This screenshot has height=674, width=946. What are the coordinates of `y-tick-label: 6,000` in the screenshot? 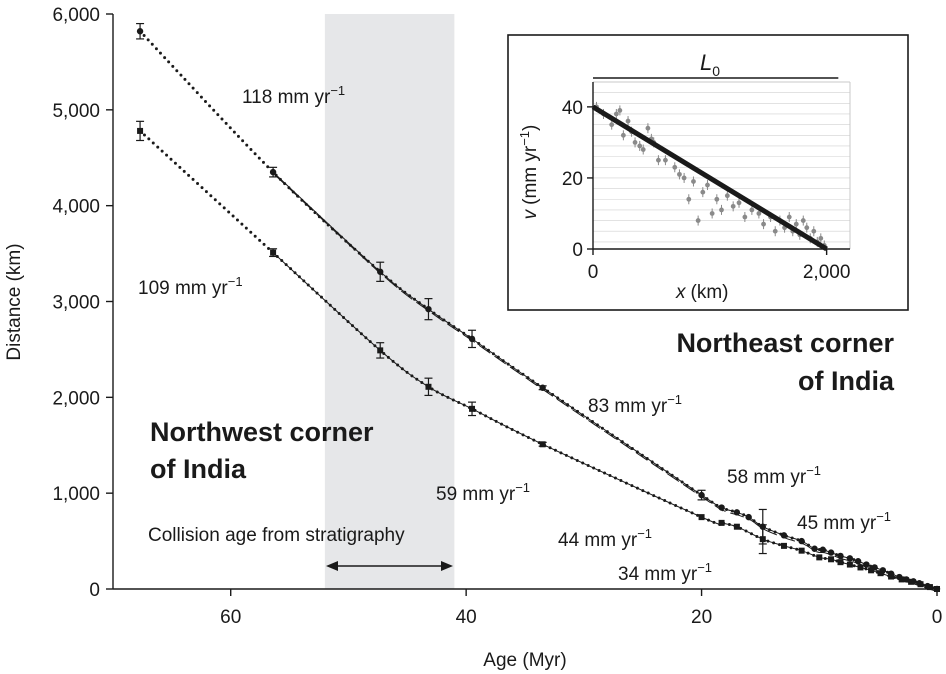 It's located at (76, 15).